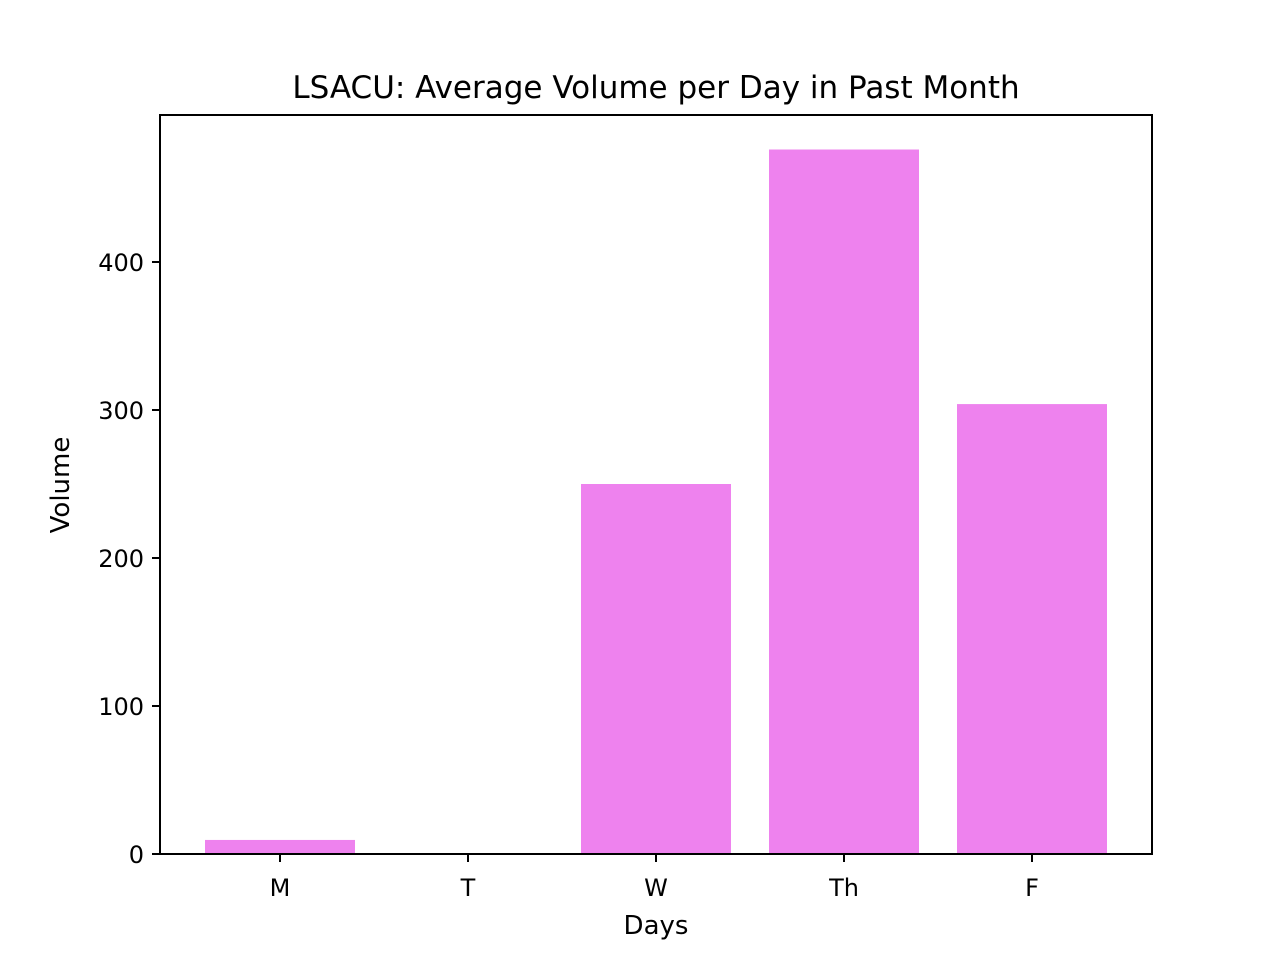  I want to click on bar-th, so click(844, 501).